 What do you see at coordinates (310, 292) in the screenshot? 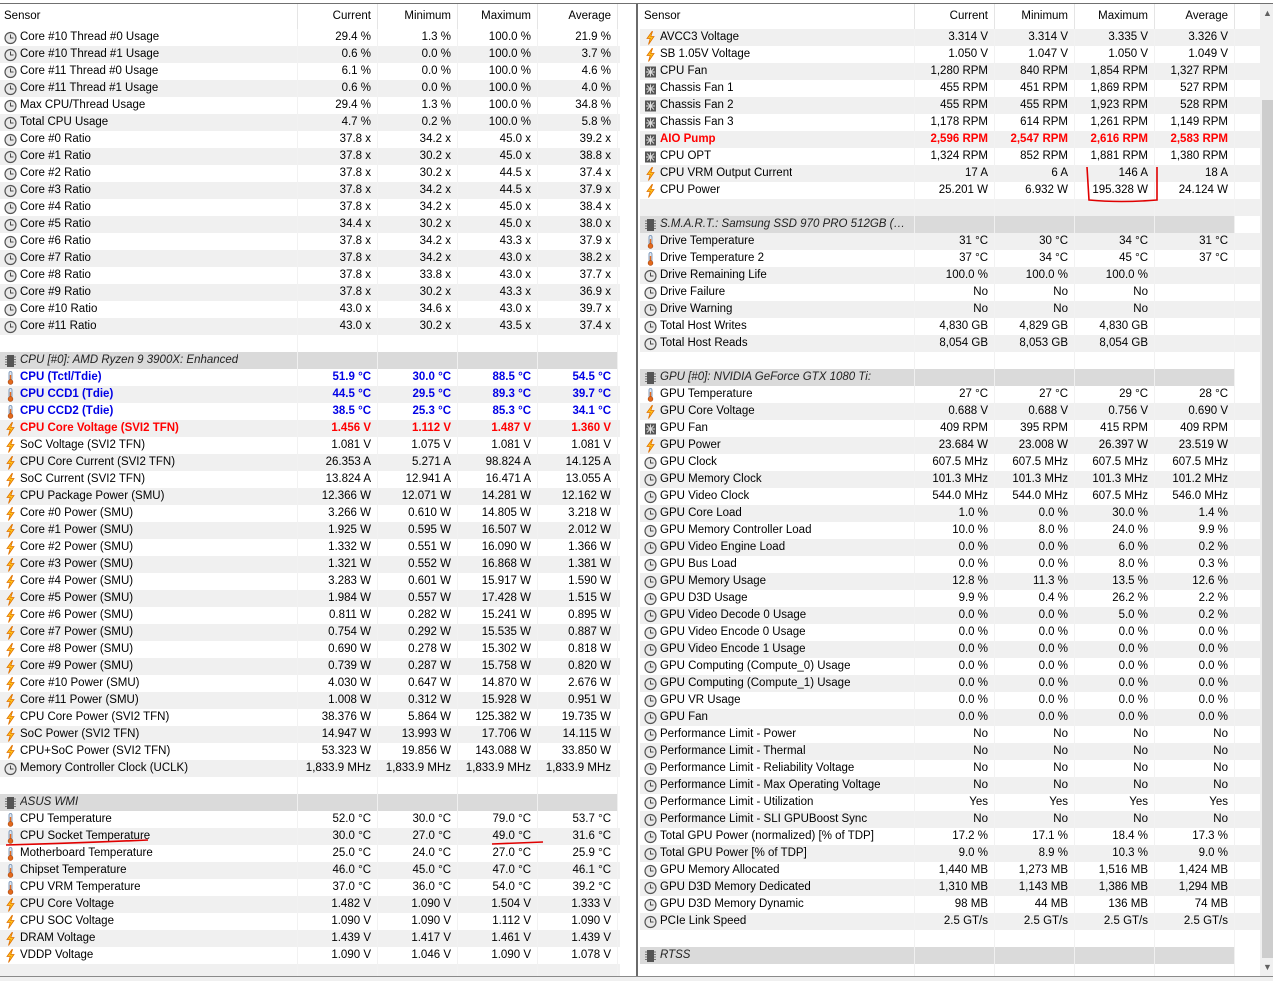
I see `sensor-row: Core #9 Ratio 37.8 x 30.2 x 43.3 x 36.9 x` at bounding box center [310, 292].